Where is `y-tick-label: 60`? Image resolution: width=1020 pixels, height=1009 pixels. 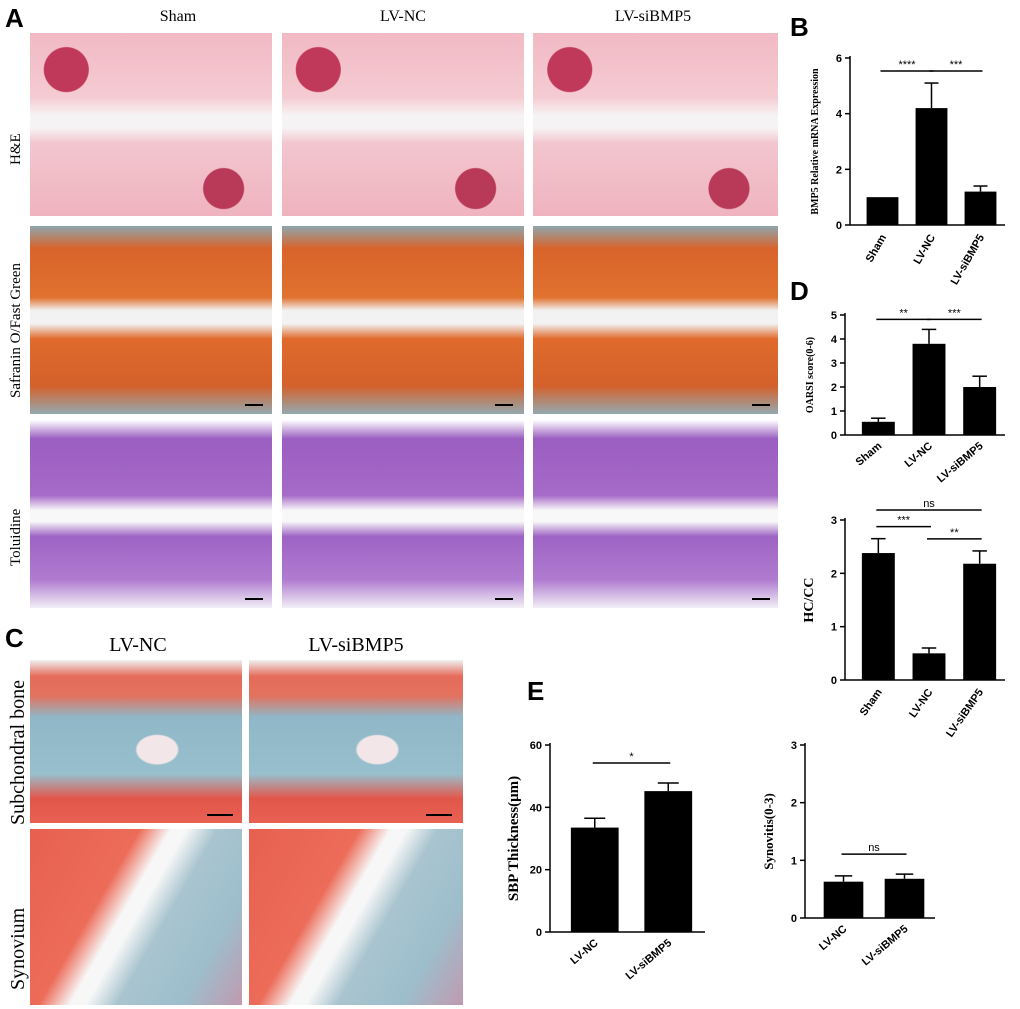 y-tick-label: 60 is located at coordinates (536, 746).